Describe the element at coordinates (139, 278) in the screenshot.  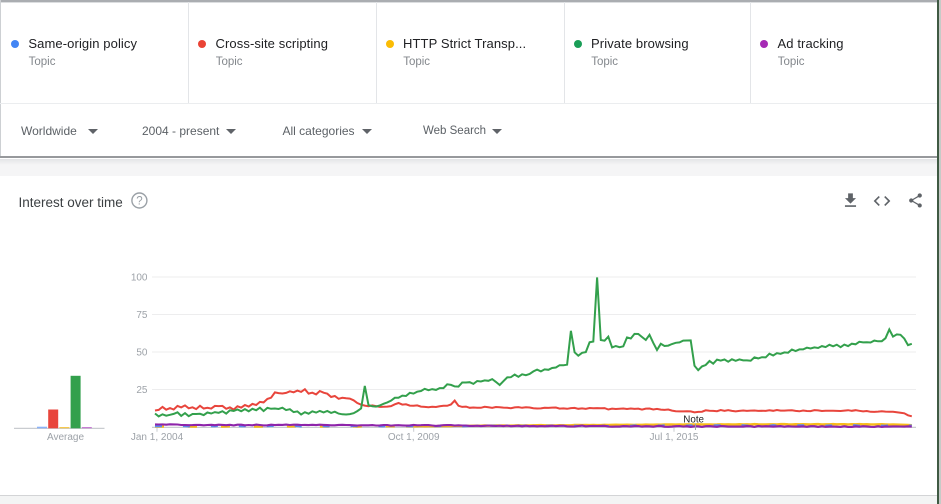
I see `svg-text: 100` at that location.